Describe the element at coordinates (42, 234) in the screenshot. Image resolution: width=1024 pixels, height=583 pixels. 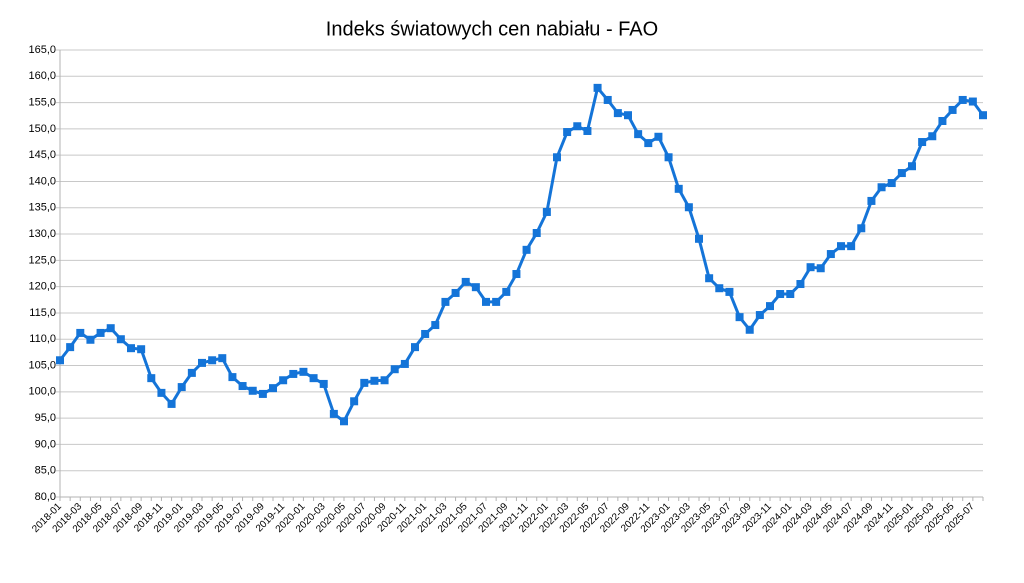
I see `y-tick-label: 130,0` at that location.